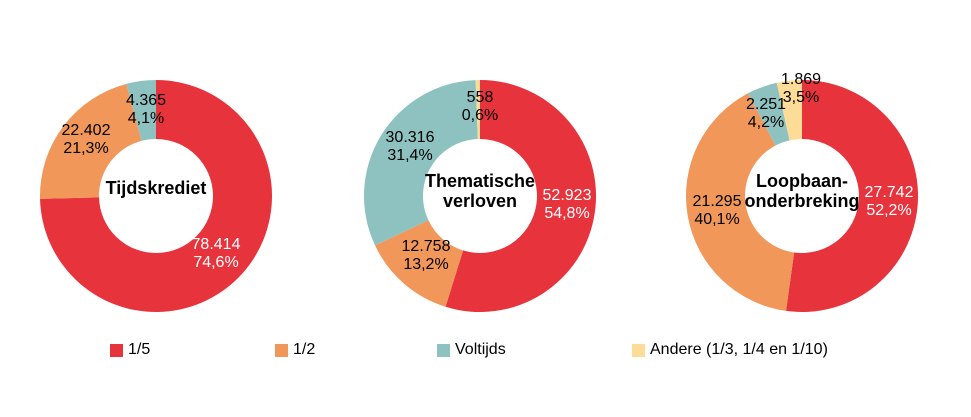 The height and width of the screenshot is (417, 971). I want to click on legend-swatch-red, so click(116, 350).